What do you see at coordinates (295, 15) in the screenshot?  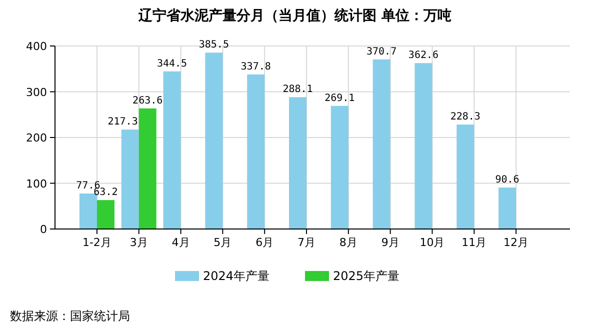 I see `chart-title: 辽宁省水泥产量分月（当月值）统计图 单位：万吨` at bounding box center [295, 15].